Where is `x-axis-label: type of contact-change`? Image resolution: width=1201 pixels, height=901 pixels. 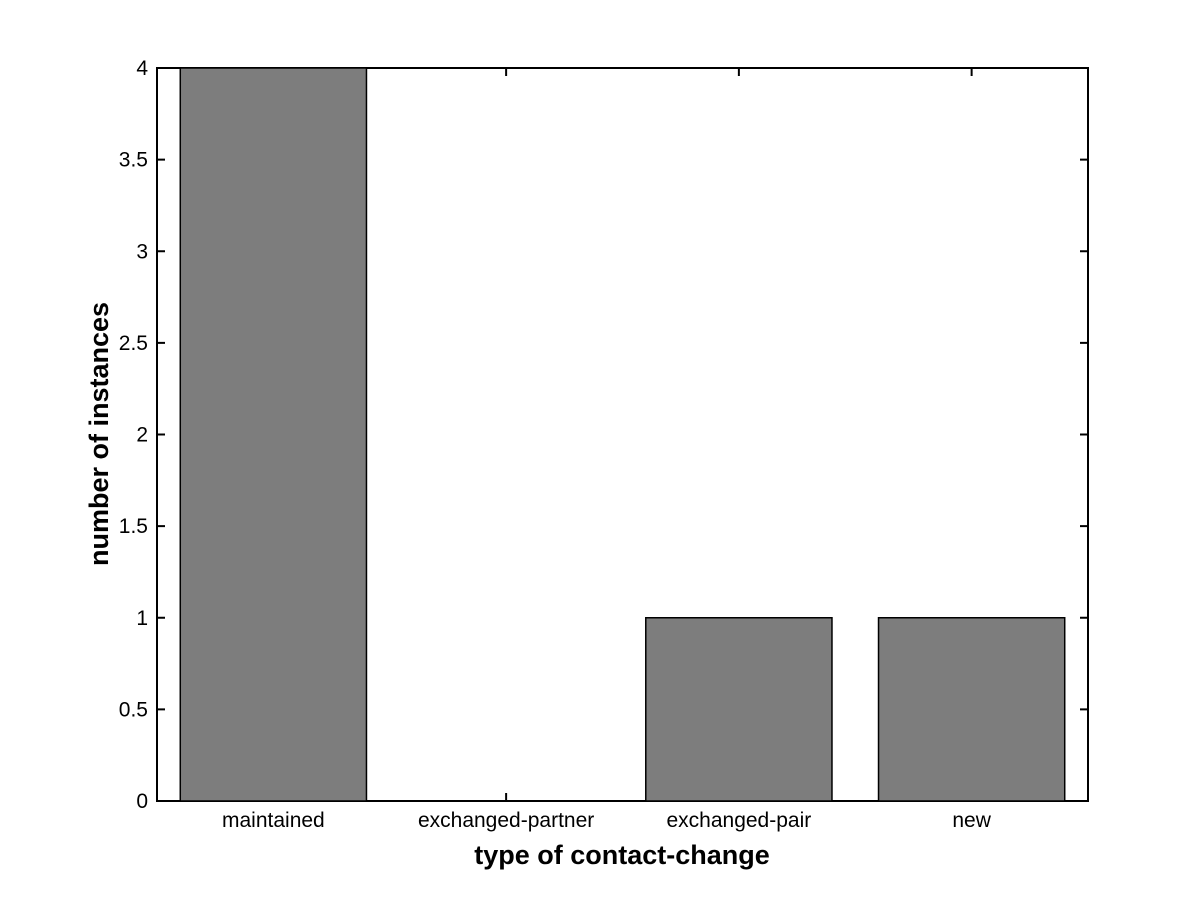
x-axis-label: type of contact-change is located at coordinates (622, 855).